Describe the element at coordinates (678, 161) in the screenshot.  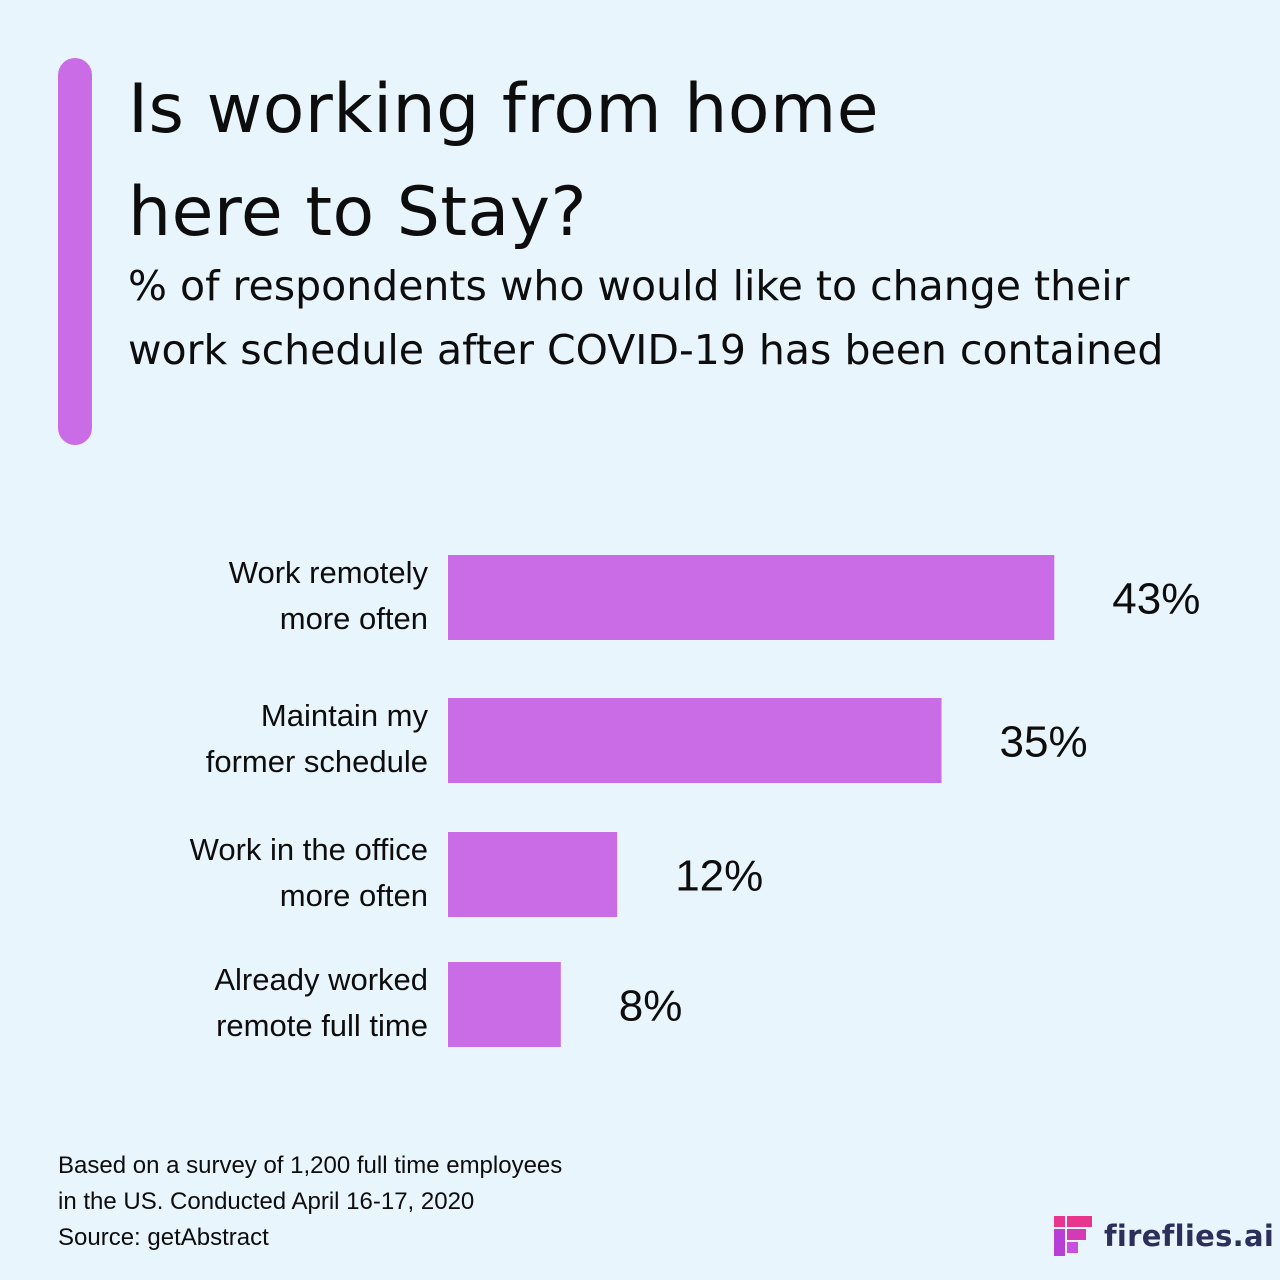
I see `chart-title: Is working from home here to Stay?` at that location.